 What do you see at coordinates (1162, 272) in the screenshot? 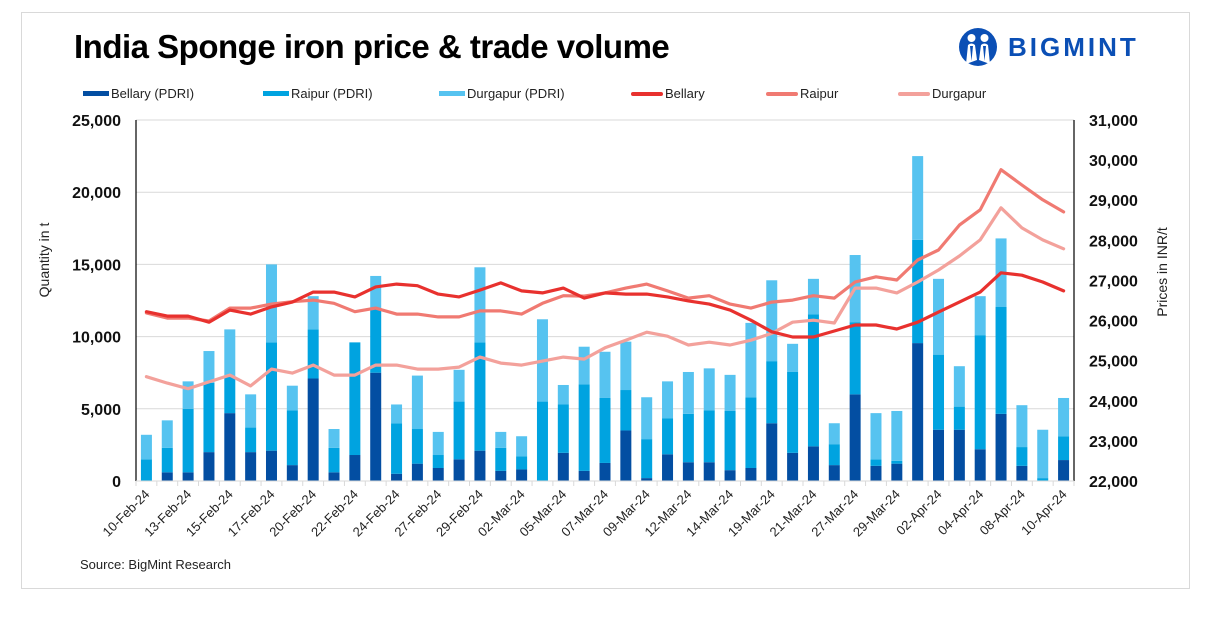
I see `right-axis-label: Prices in INR/t` at bounding box center [1162, 272].